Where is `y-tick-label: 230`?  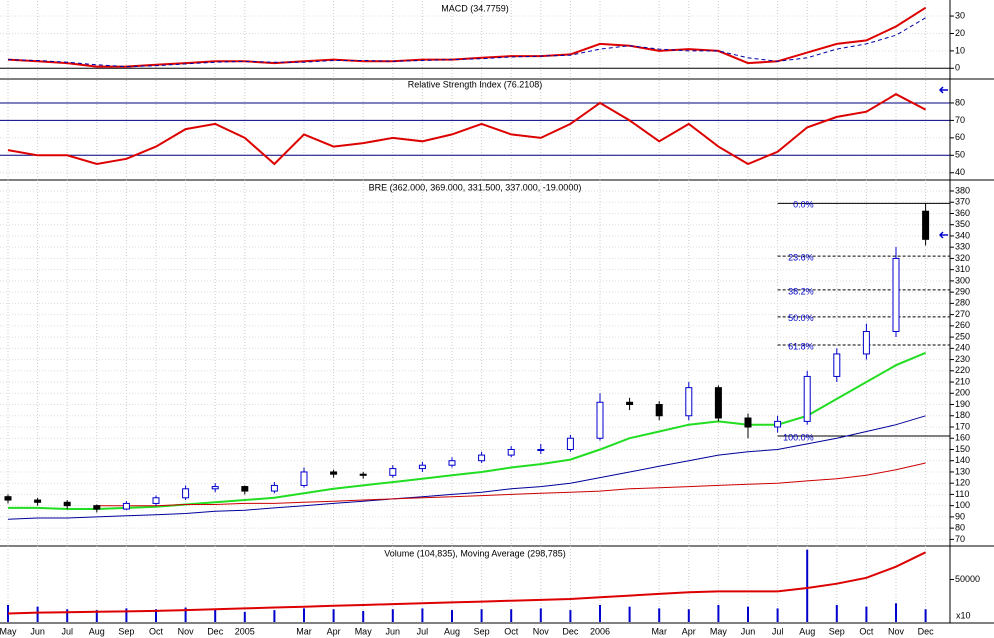
y-tick-label: 230 is located at coordinates (962, 359).